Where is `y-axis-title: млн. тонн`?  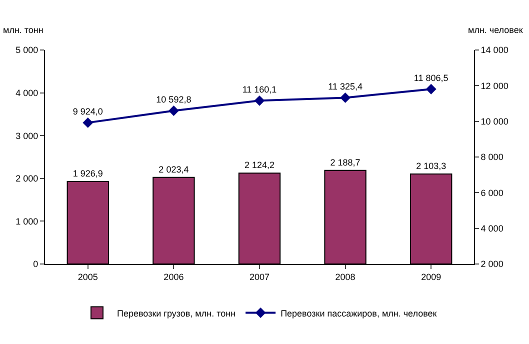 y-axis-title: млн. тонн is located at coordinates (23, 30).